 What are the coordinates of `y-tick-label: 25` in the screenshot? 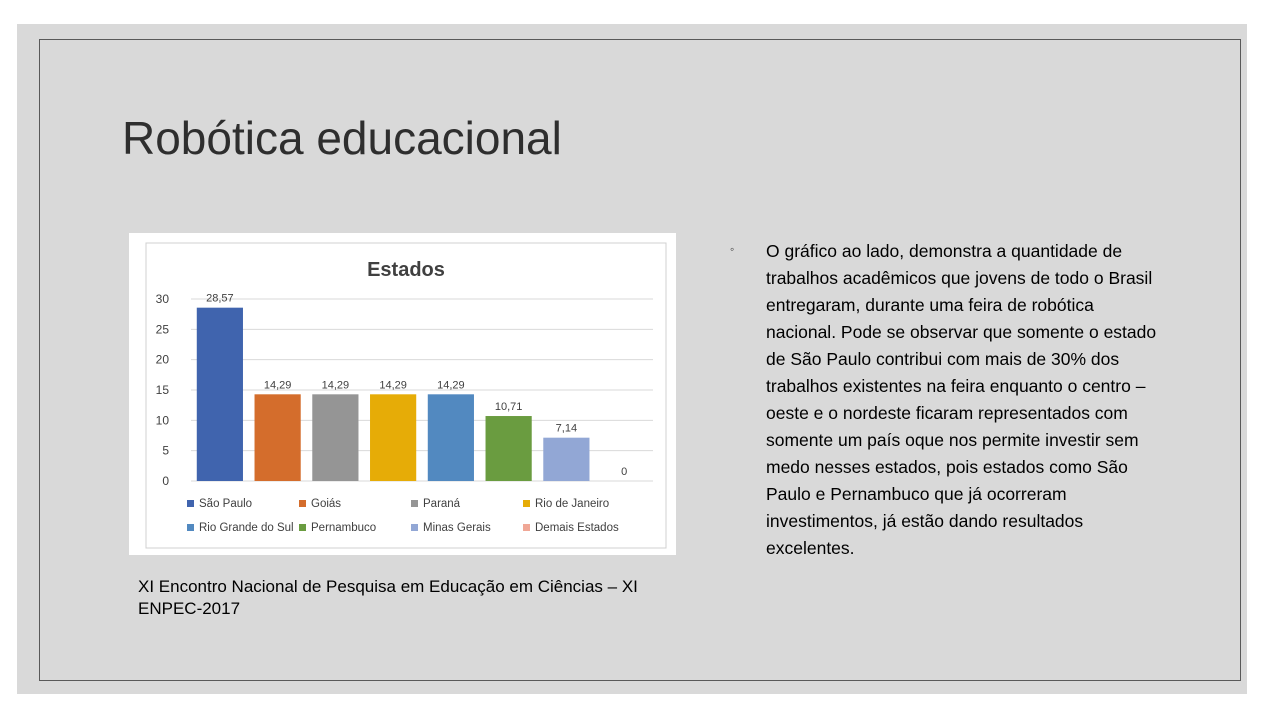 It's located at (163, 329).